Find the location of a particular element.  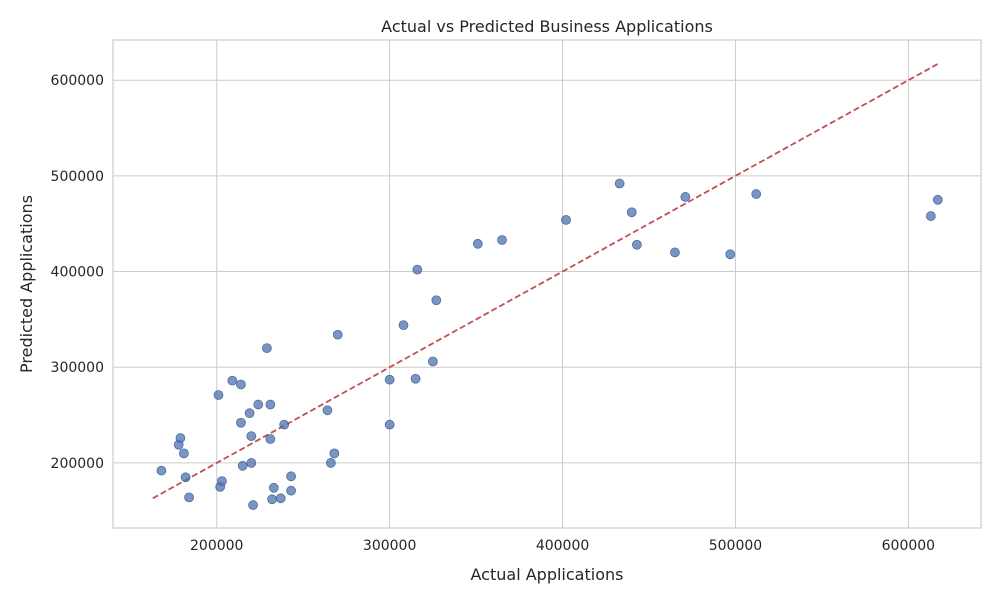

y-tick-label: 300000 is located at coordinates (77, 368).